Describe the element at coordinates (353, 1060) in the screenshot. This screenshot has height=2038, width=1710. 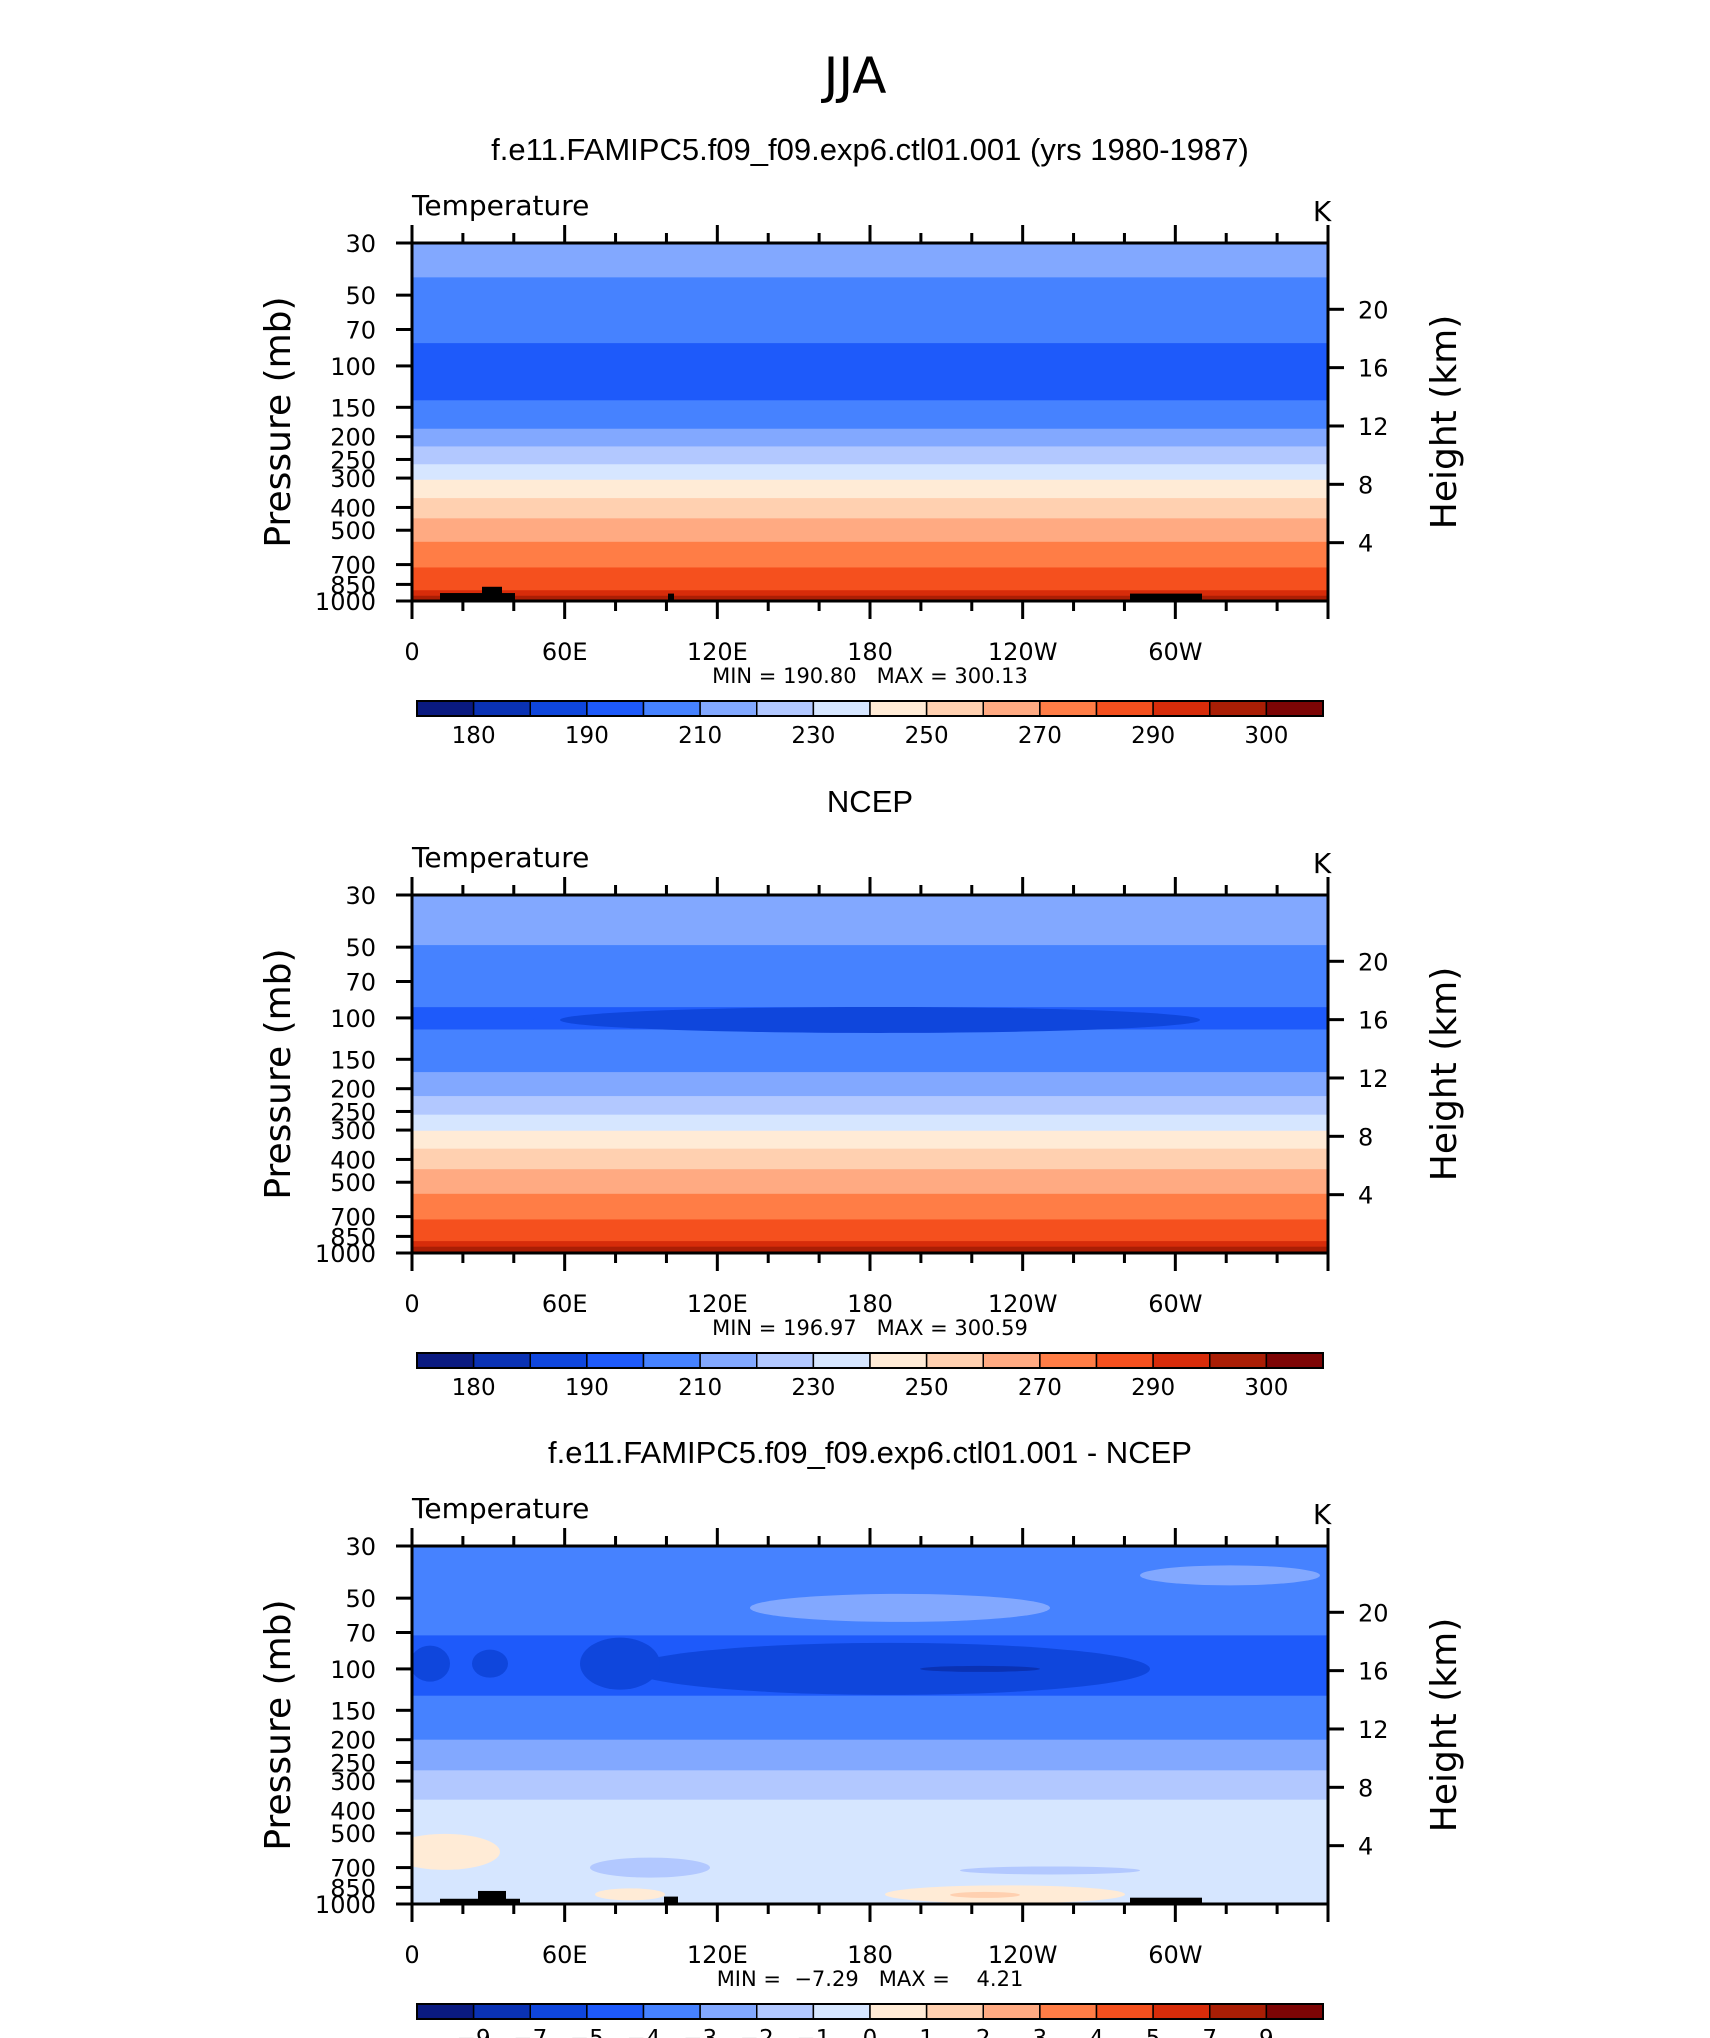
I see `y-tick-label: 150` at that location.